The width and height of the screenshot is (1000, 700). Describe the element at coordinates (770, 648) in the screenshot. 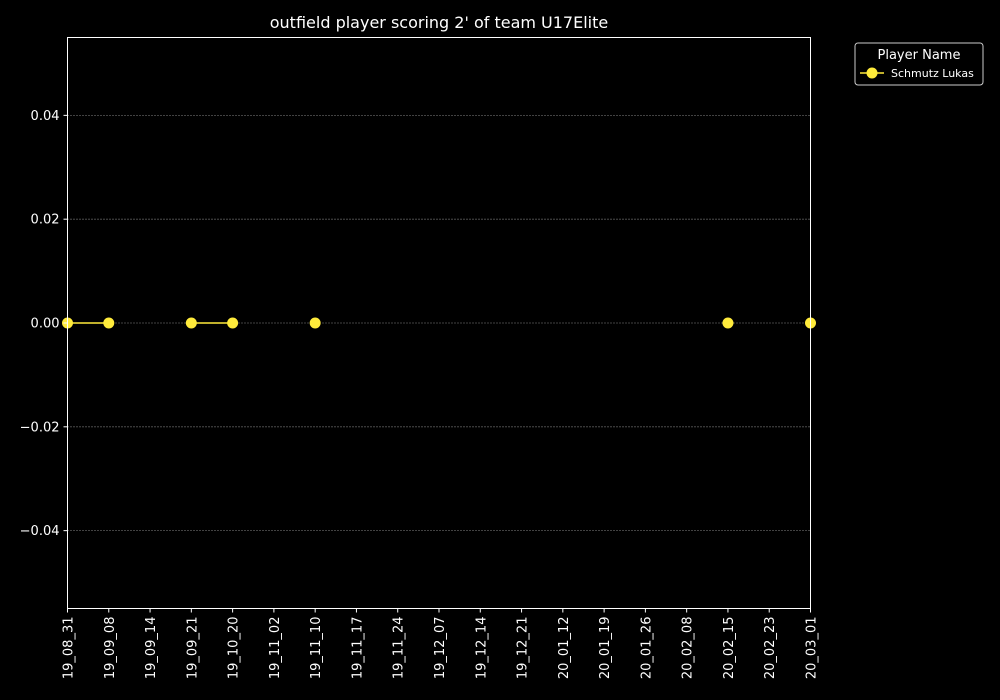

I see `x-tick-label: 20_02_23` at that location.